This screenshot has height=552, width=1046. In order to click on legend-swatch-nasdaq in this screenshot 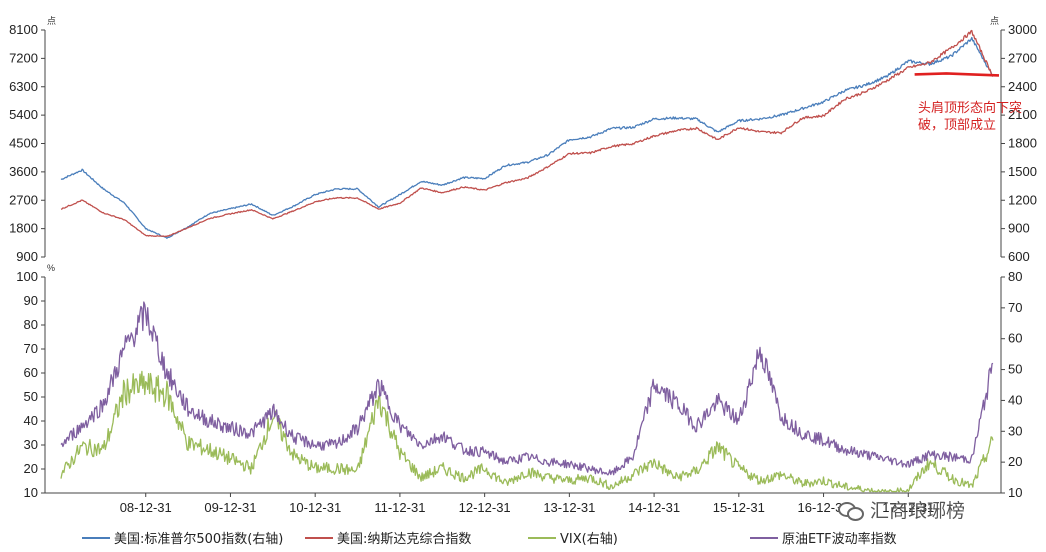, I will do `click(319, 537)`.